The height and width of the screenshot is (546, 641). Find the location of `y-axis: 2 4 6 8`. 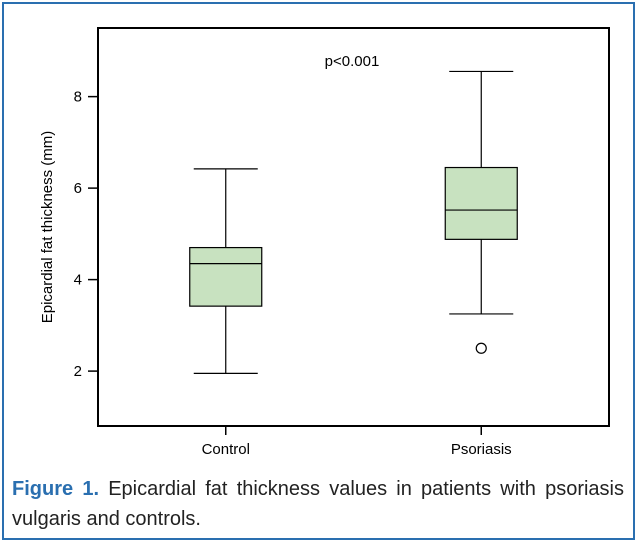

y-axis: 2 4 6 8 is located at coordinates (86, 234).